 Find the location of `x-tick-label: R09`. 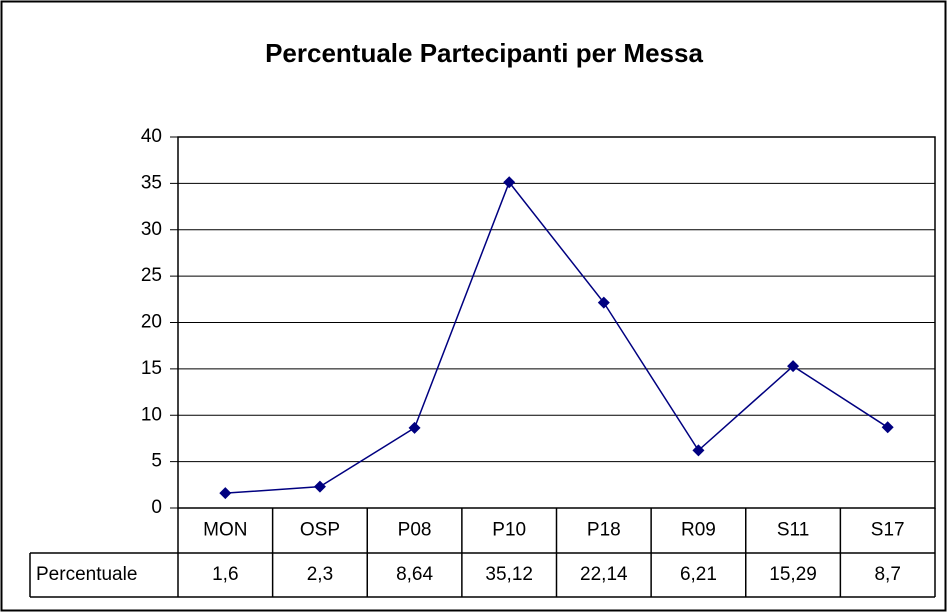

x-tick-label: R09 is located at coordinates (698, 530).